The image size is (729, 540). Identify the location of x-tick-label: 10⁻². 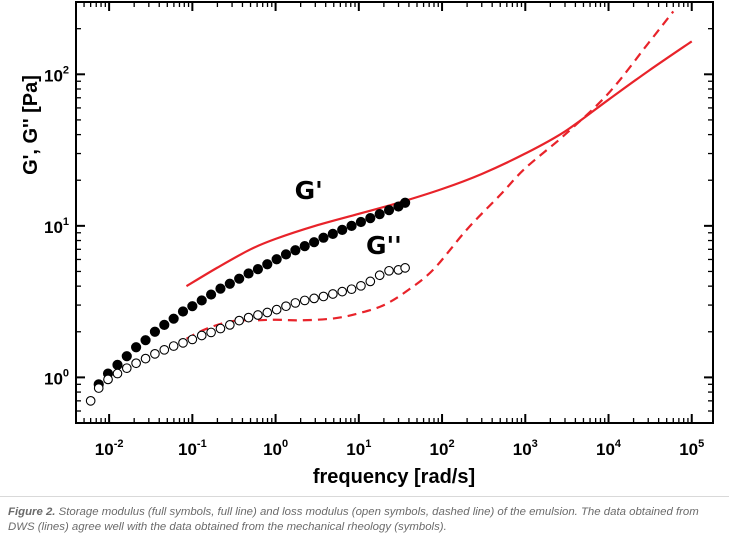
(109, 448).